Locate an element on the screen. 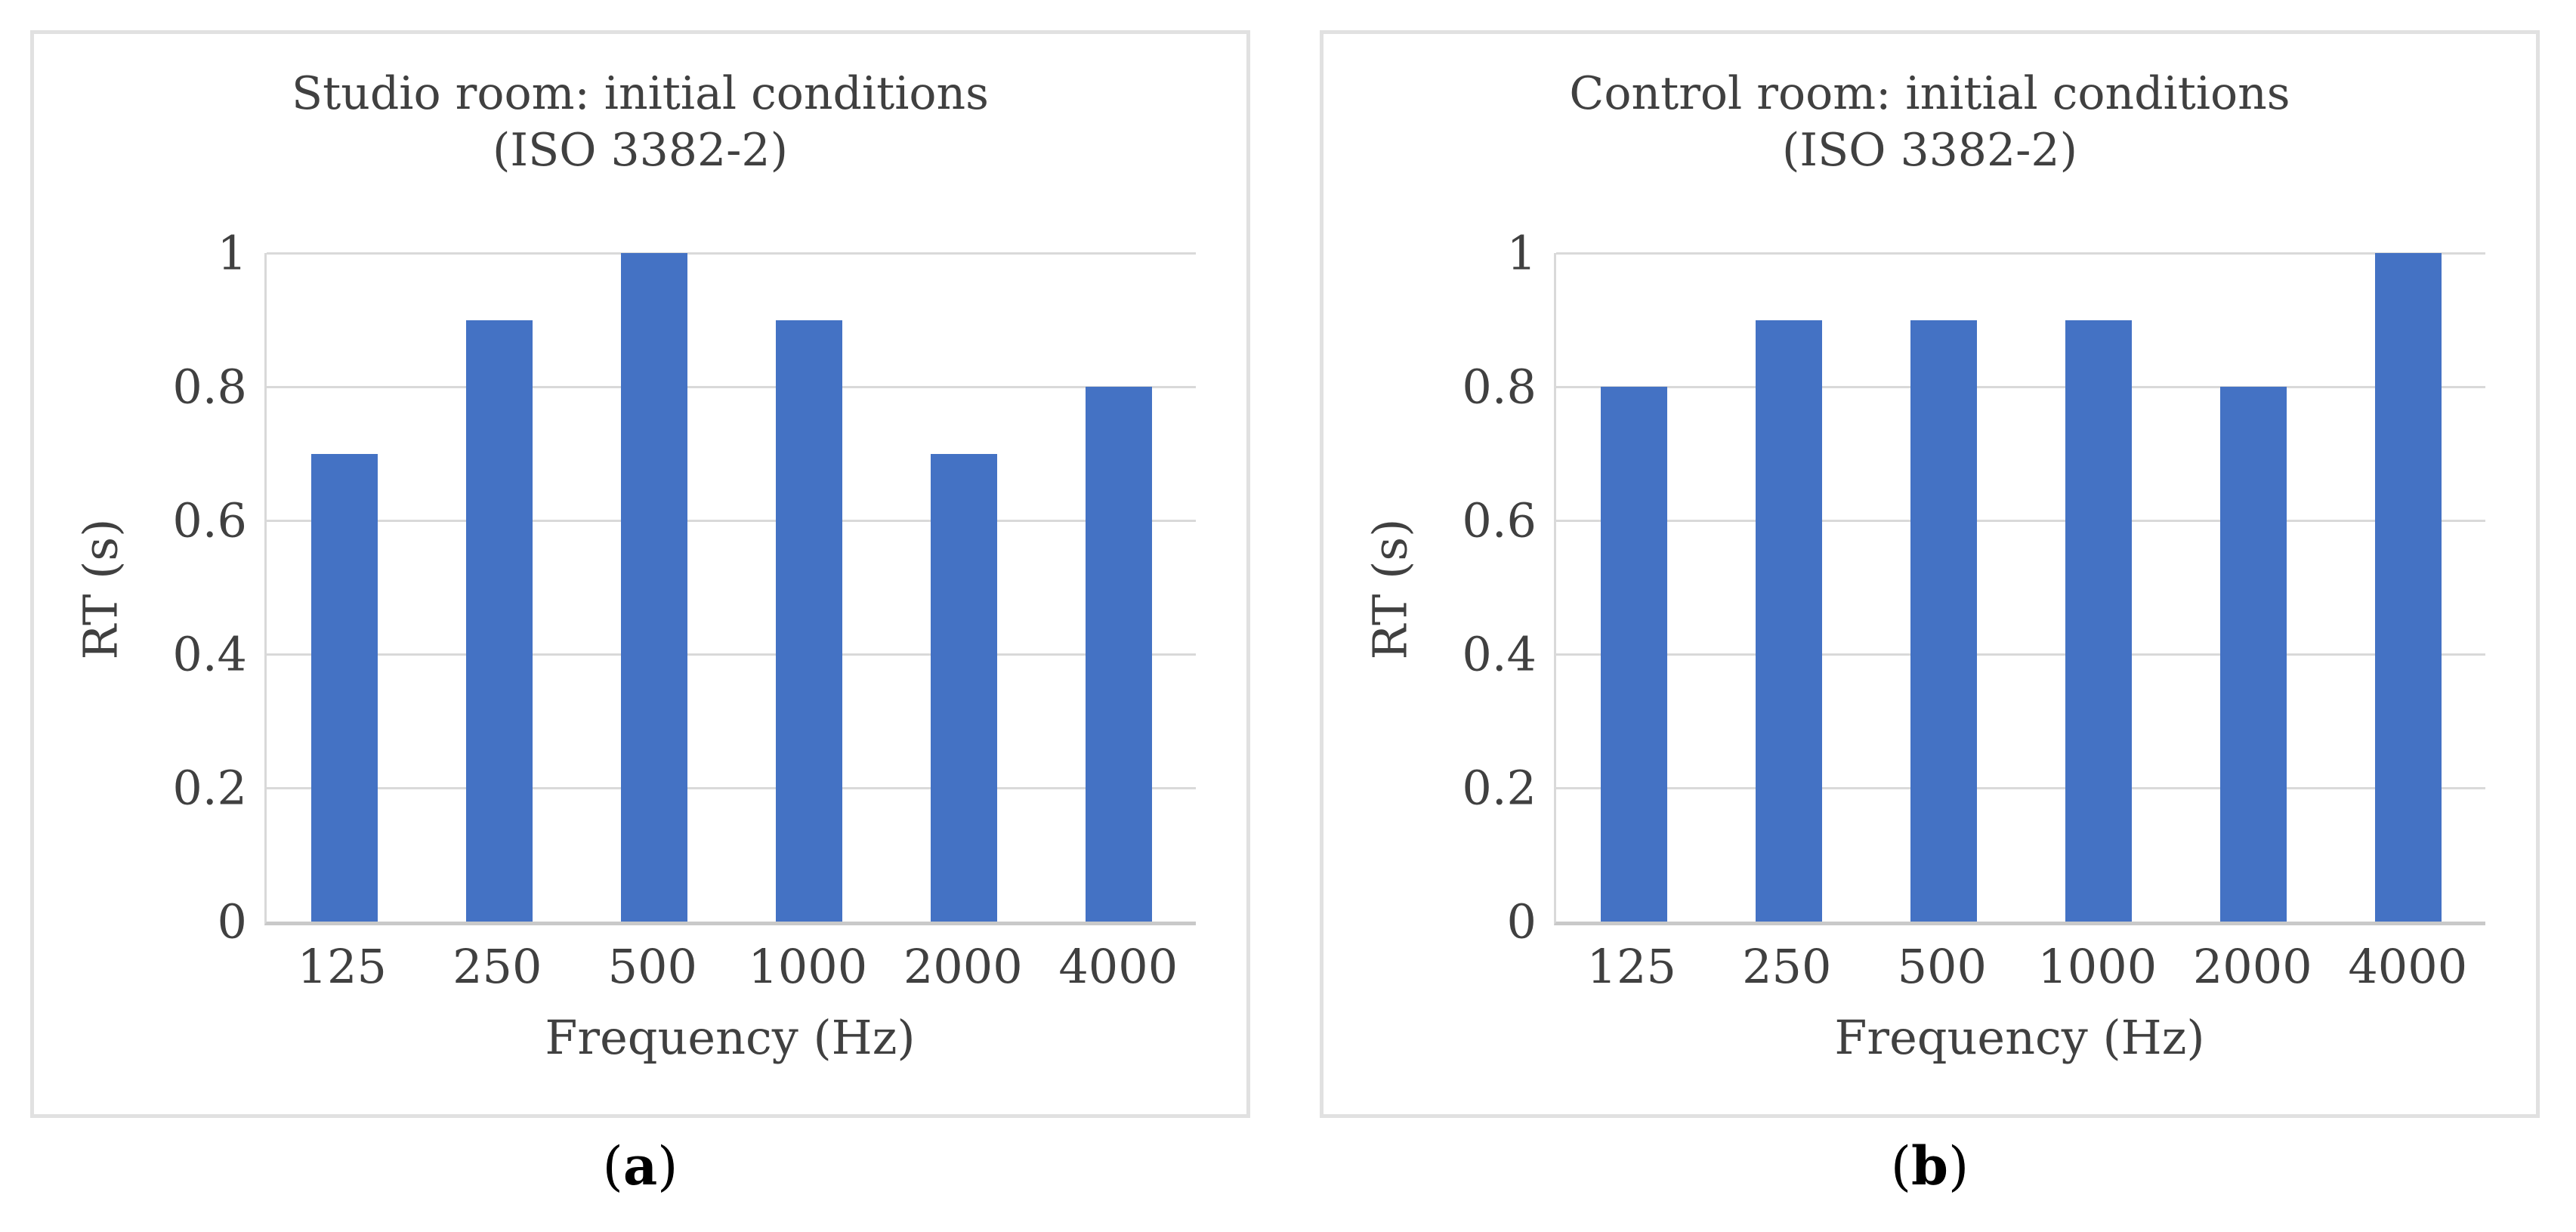  caption-letter: a is located at coordinates (640, 1166).